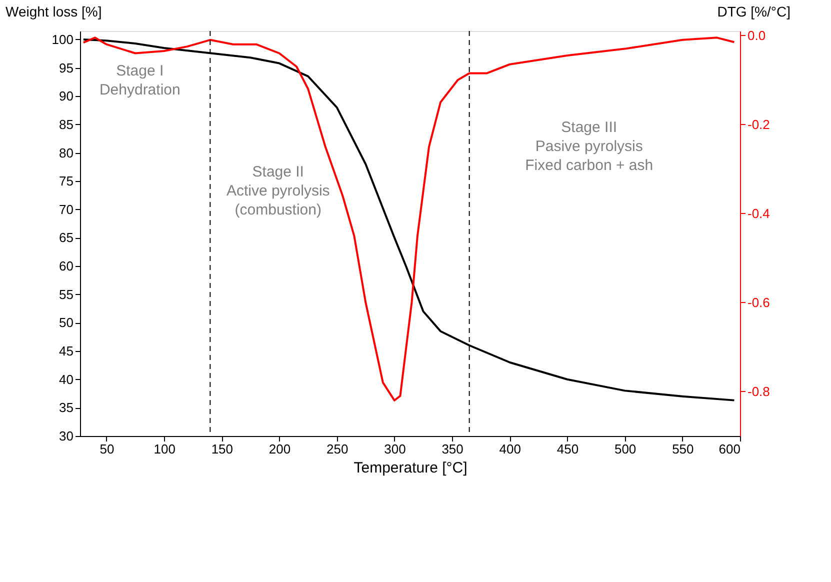 Image resolution: width=831 pixels, height=582 pixels. What do you see at coordinates (510, 449) in the screenshot?
I see `x-tick-label: 400` at bounding box center [510, 449].